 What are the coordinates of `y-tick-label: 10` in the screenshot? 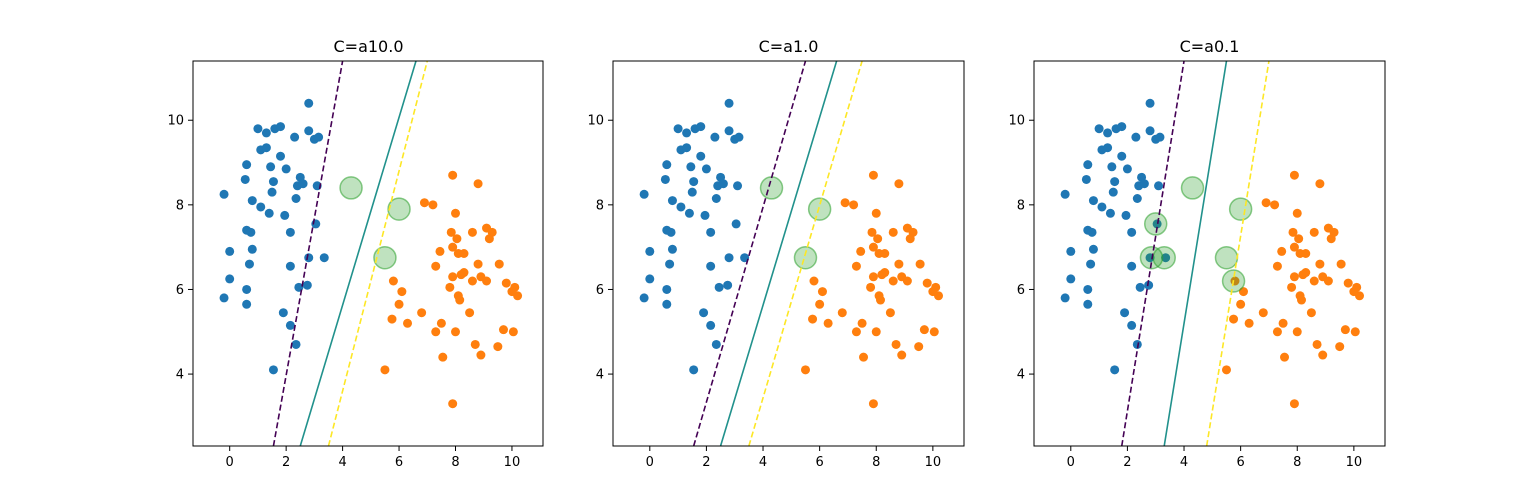 It's located at (175, 121).